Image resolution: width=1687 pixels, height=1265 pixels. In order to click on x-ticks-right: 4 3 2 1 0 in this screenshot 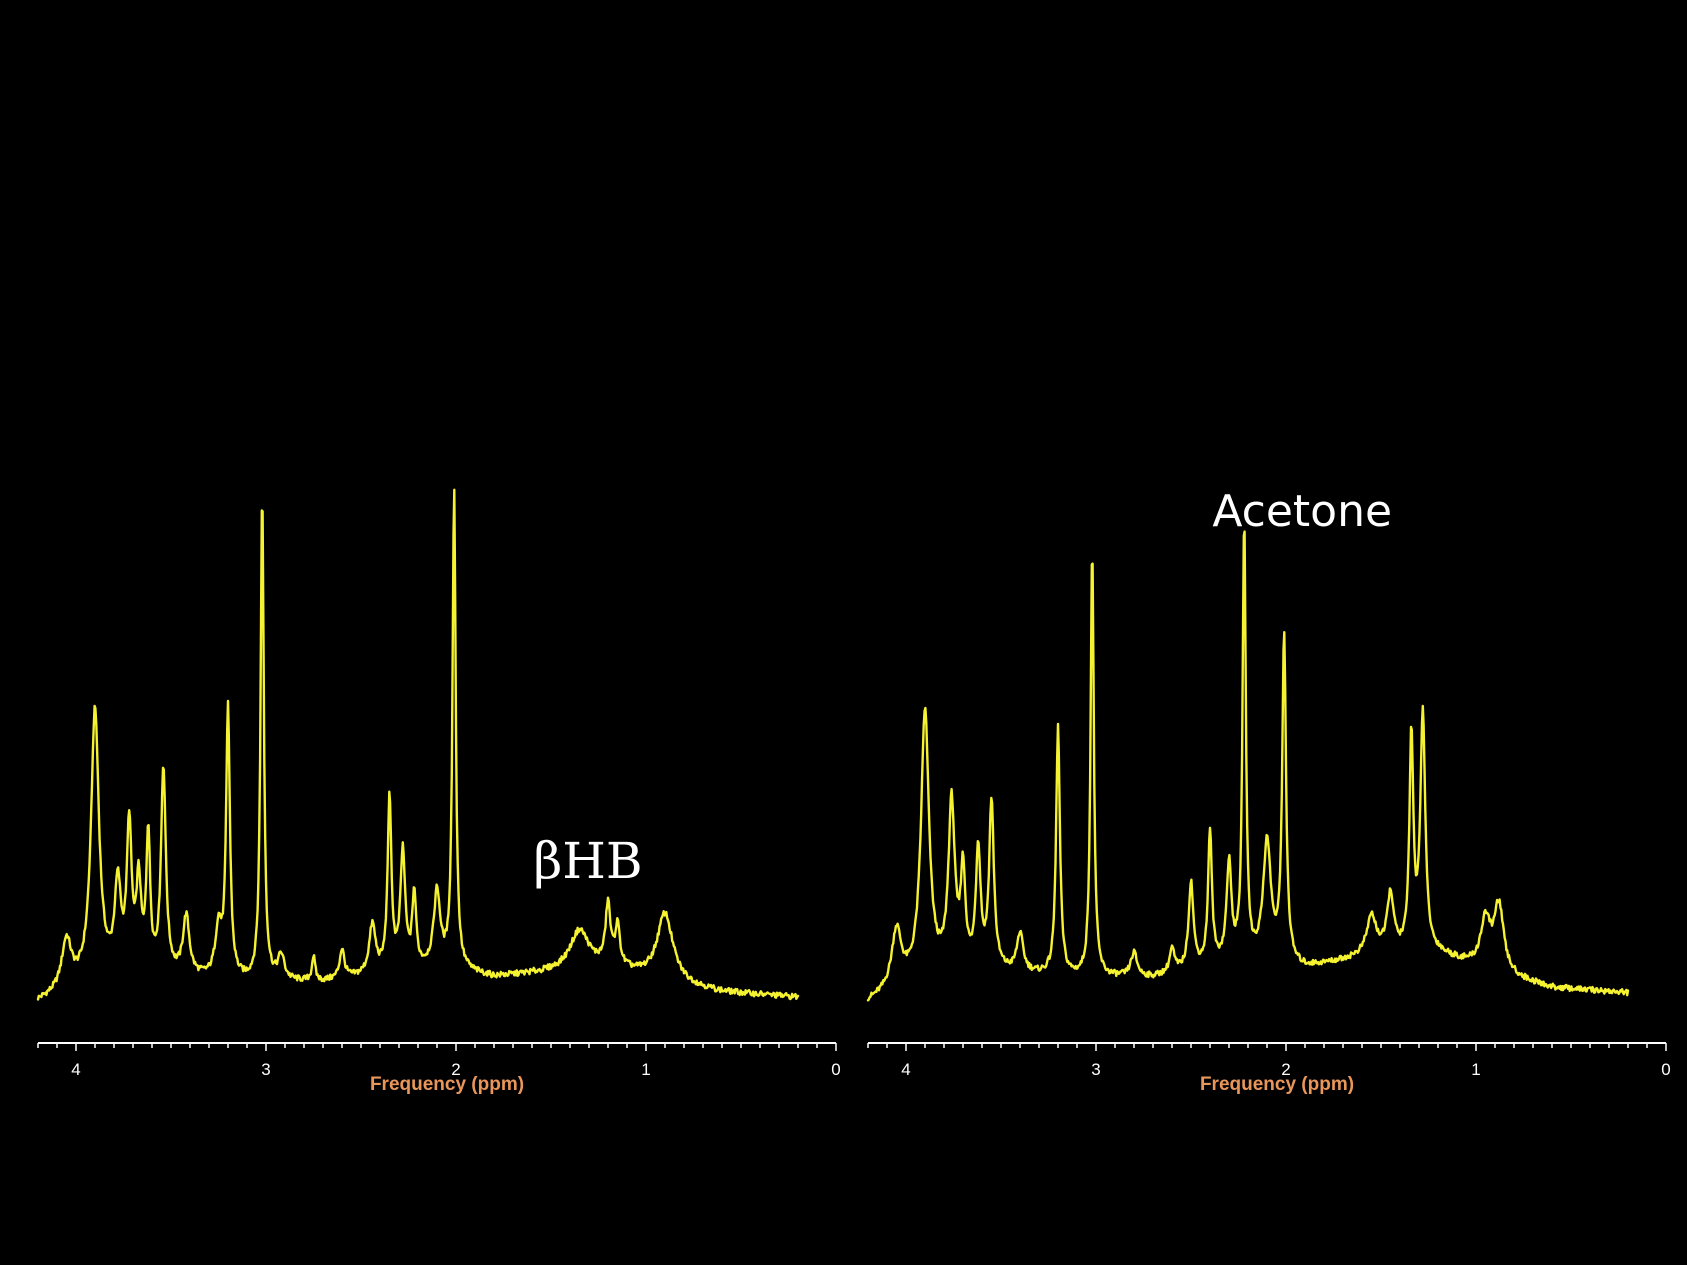, I will do `click(1269, 1061)`.